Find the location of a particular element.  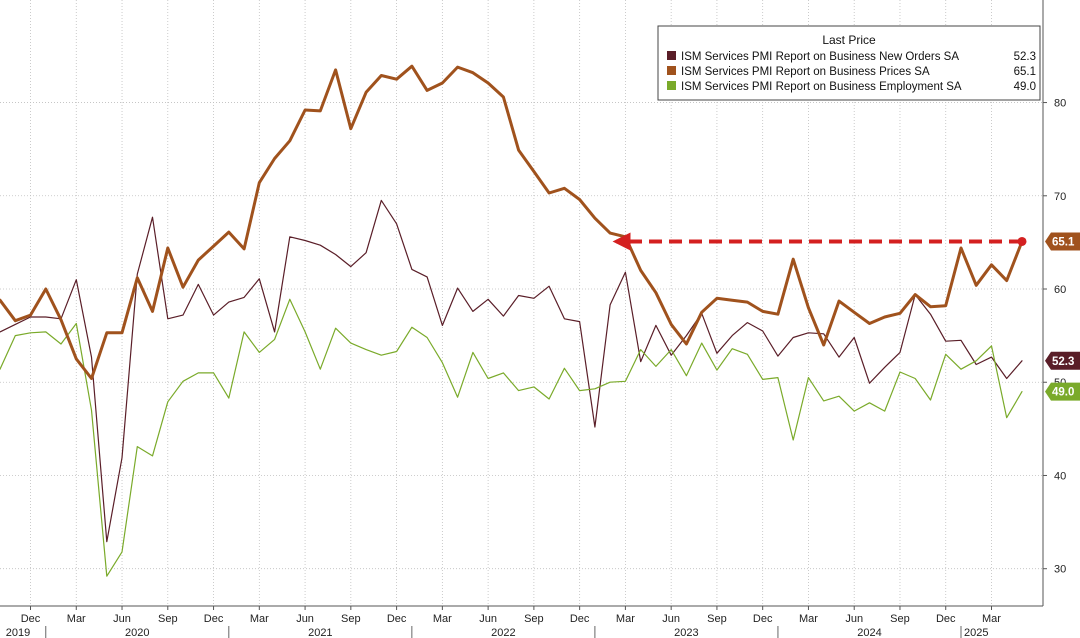

x-year-label: 2023 is located at coordinates (686, 632).